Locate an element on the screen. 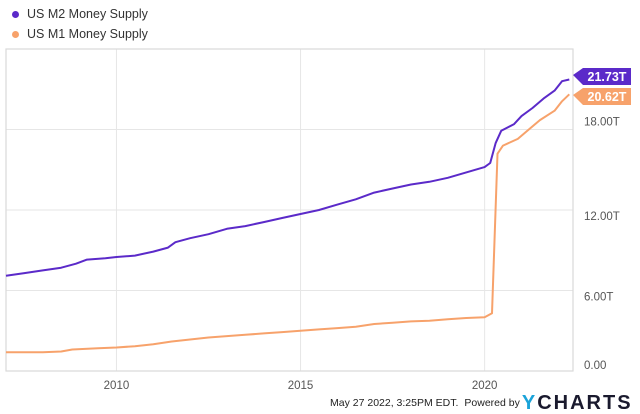  y-tick-label: 18.00T is located at coordinates (602, 123).